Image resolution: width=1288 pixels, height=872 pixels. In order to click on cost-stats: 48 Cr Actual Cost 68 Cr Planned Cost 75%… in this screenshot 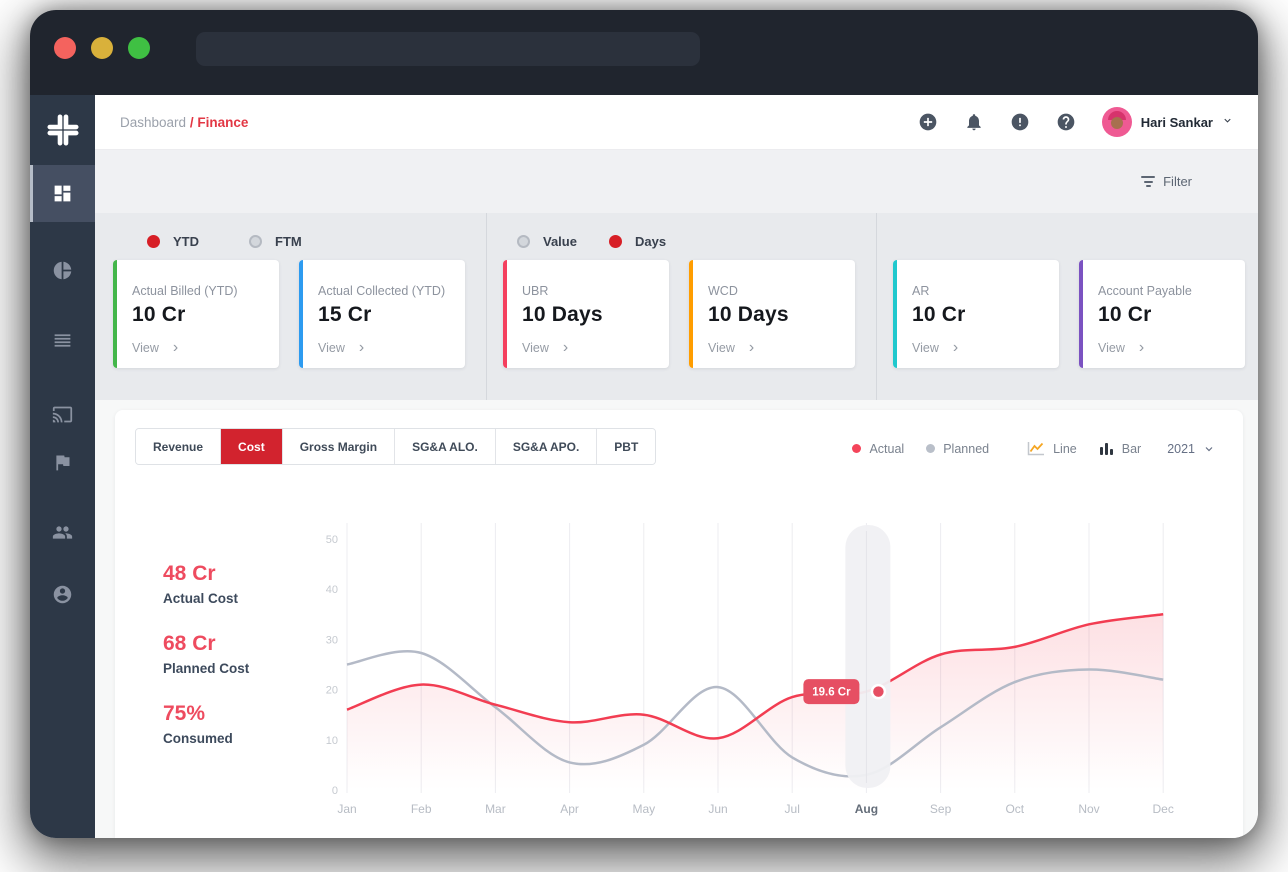, I will do `click(238, 667)`.